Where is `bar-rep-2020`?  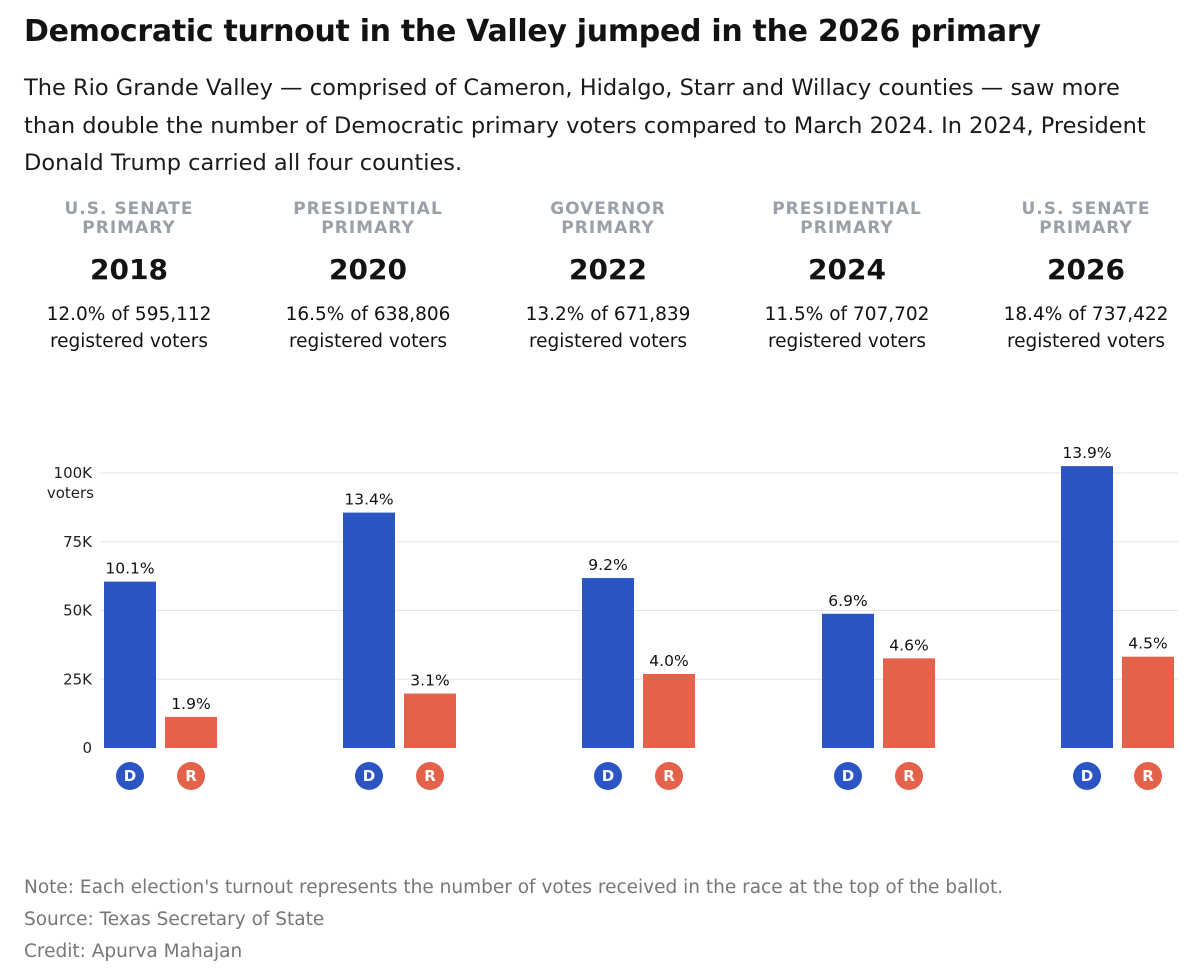 bar-rep-2020 is located at coordinates (430, 720).